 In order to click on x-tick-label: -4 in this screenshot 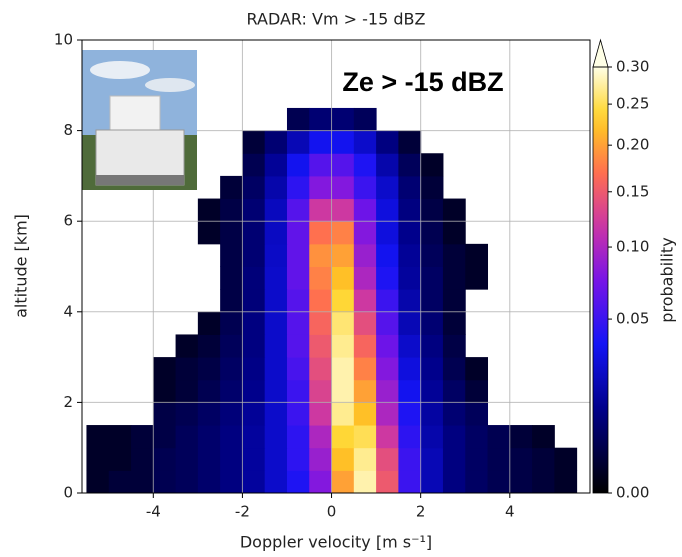, I will do `click(153, 512)`.